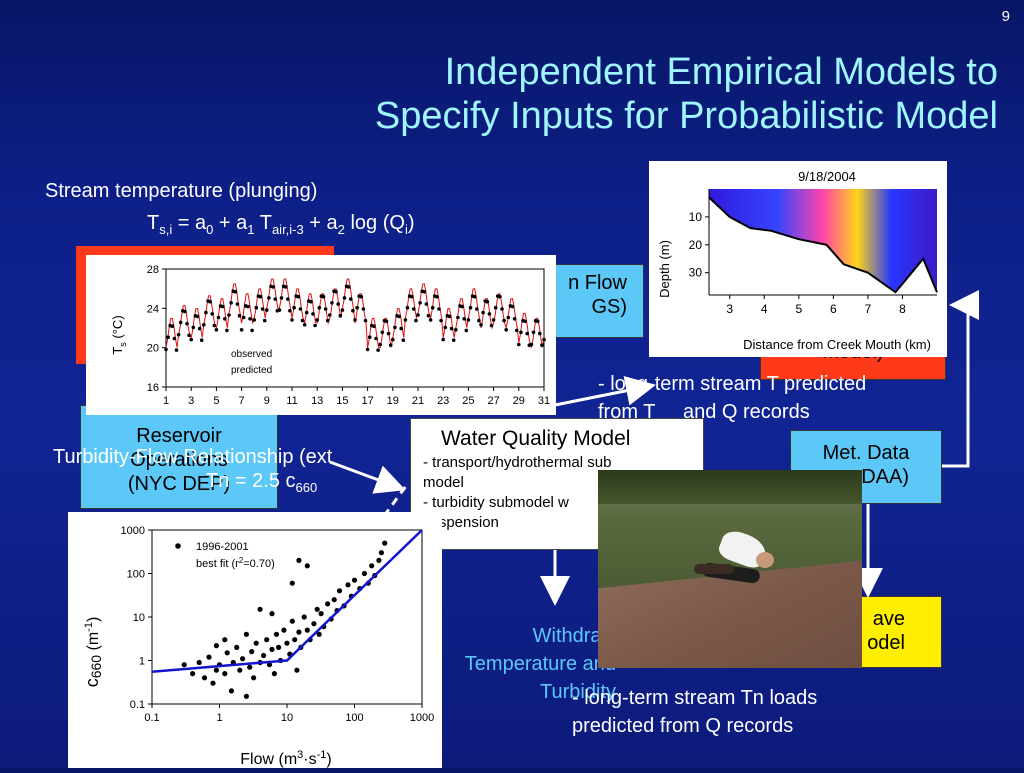 The width and height of the screenshot is (1024, 773). Describe the element at coordinates (544, 401) in the screenshot. I see `x-tick-label: 31` at that location.